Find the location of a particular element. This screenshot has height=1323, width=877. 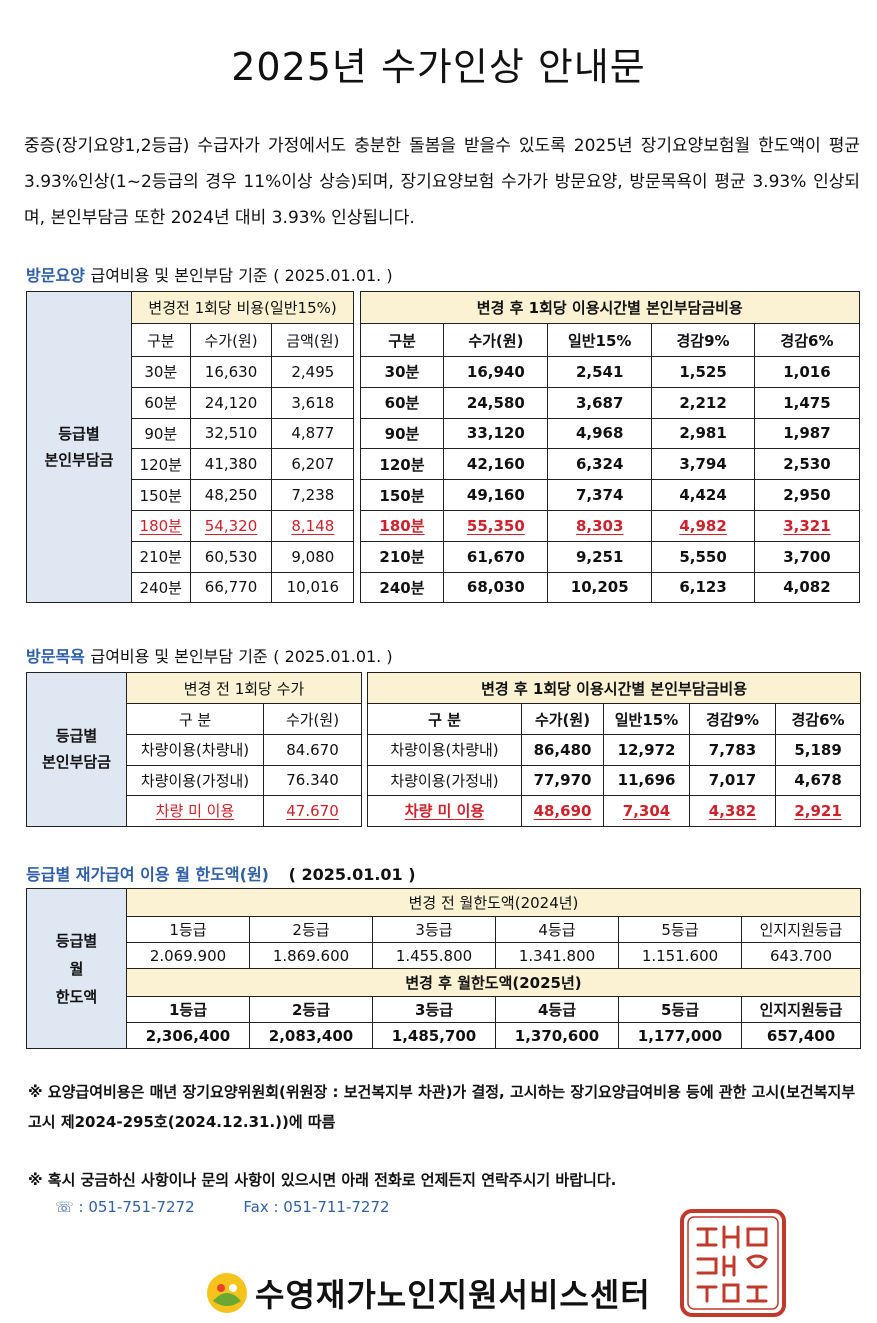

table-cell: 150분 is located at coordinates (160, 495).